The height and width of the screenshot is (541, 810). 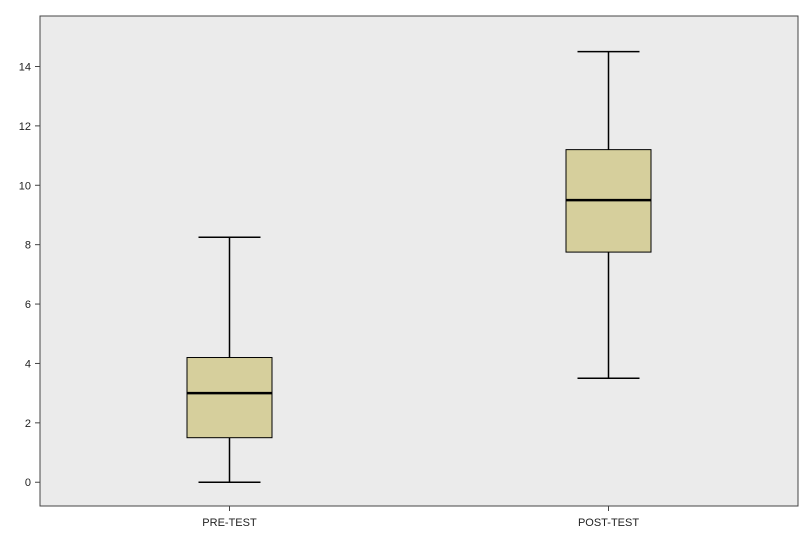 I want to click on category-label: PRE-TEST, so click(x=229, y=523).